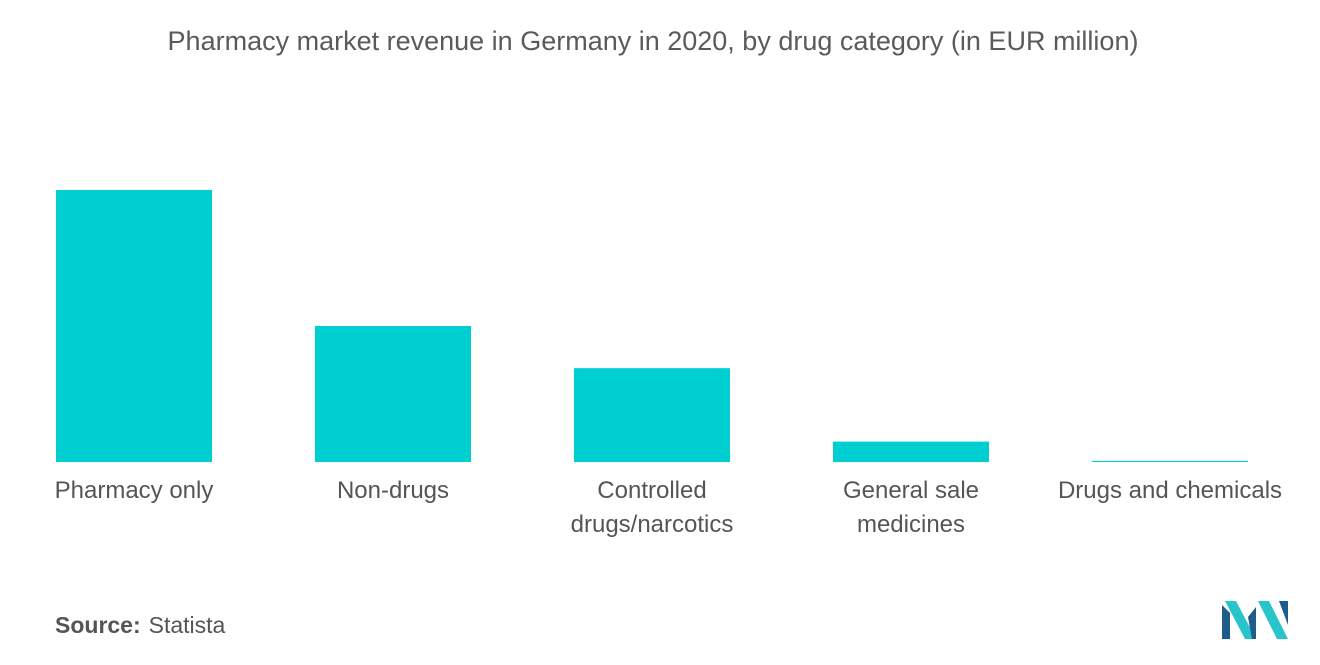 This screenshot has width=1320, height=665. I want to click on category-label-0: Pharmacy only, so click(134, 490).